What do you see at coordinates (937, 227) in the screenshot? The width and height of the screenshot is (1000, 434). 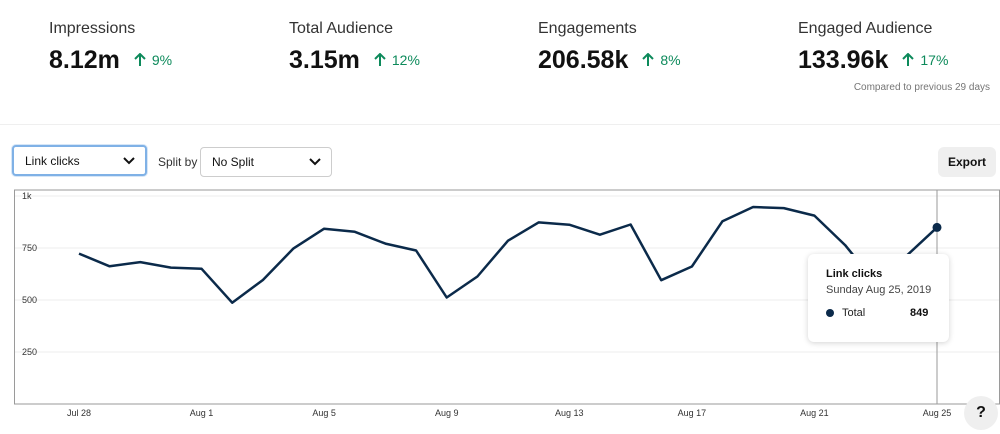 I see `highlight-point` at bounding box center [937, 227].